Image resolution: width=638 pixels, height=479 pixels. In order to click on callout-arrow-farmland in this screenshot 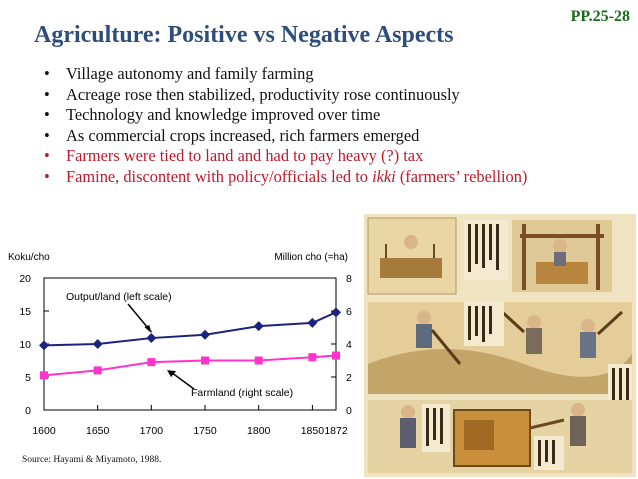, I will do `click(182, 380)`.